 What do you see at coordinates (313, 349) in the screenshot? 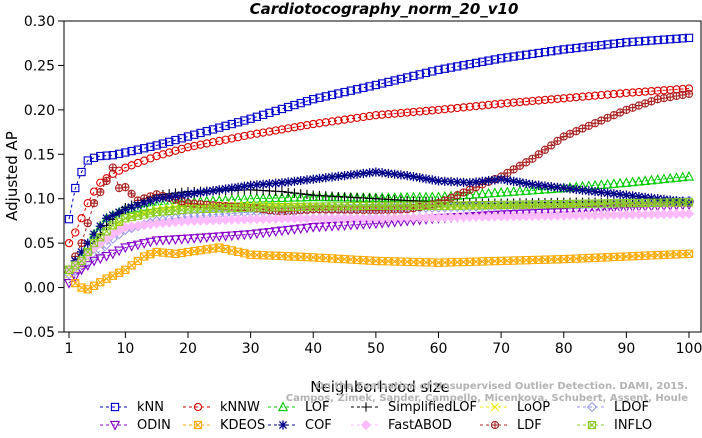
I see `x-tick-label: 40` at bounding box center [313, 349].